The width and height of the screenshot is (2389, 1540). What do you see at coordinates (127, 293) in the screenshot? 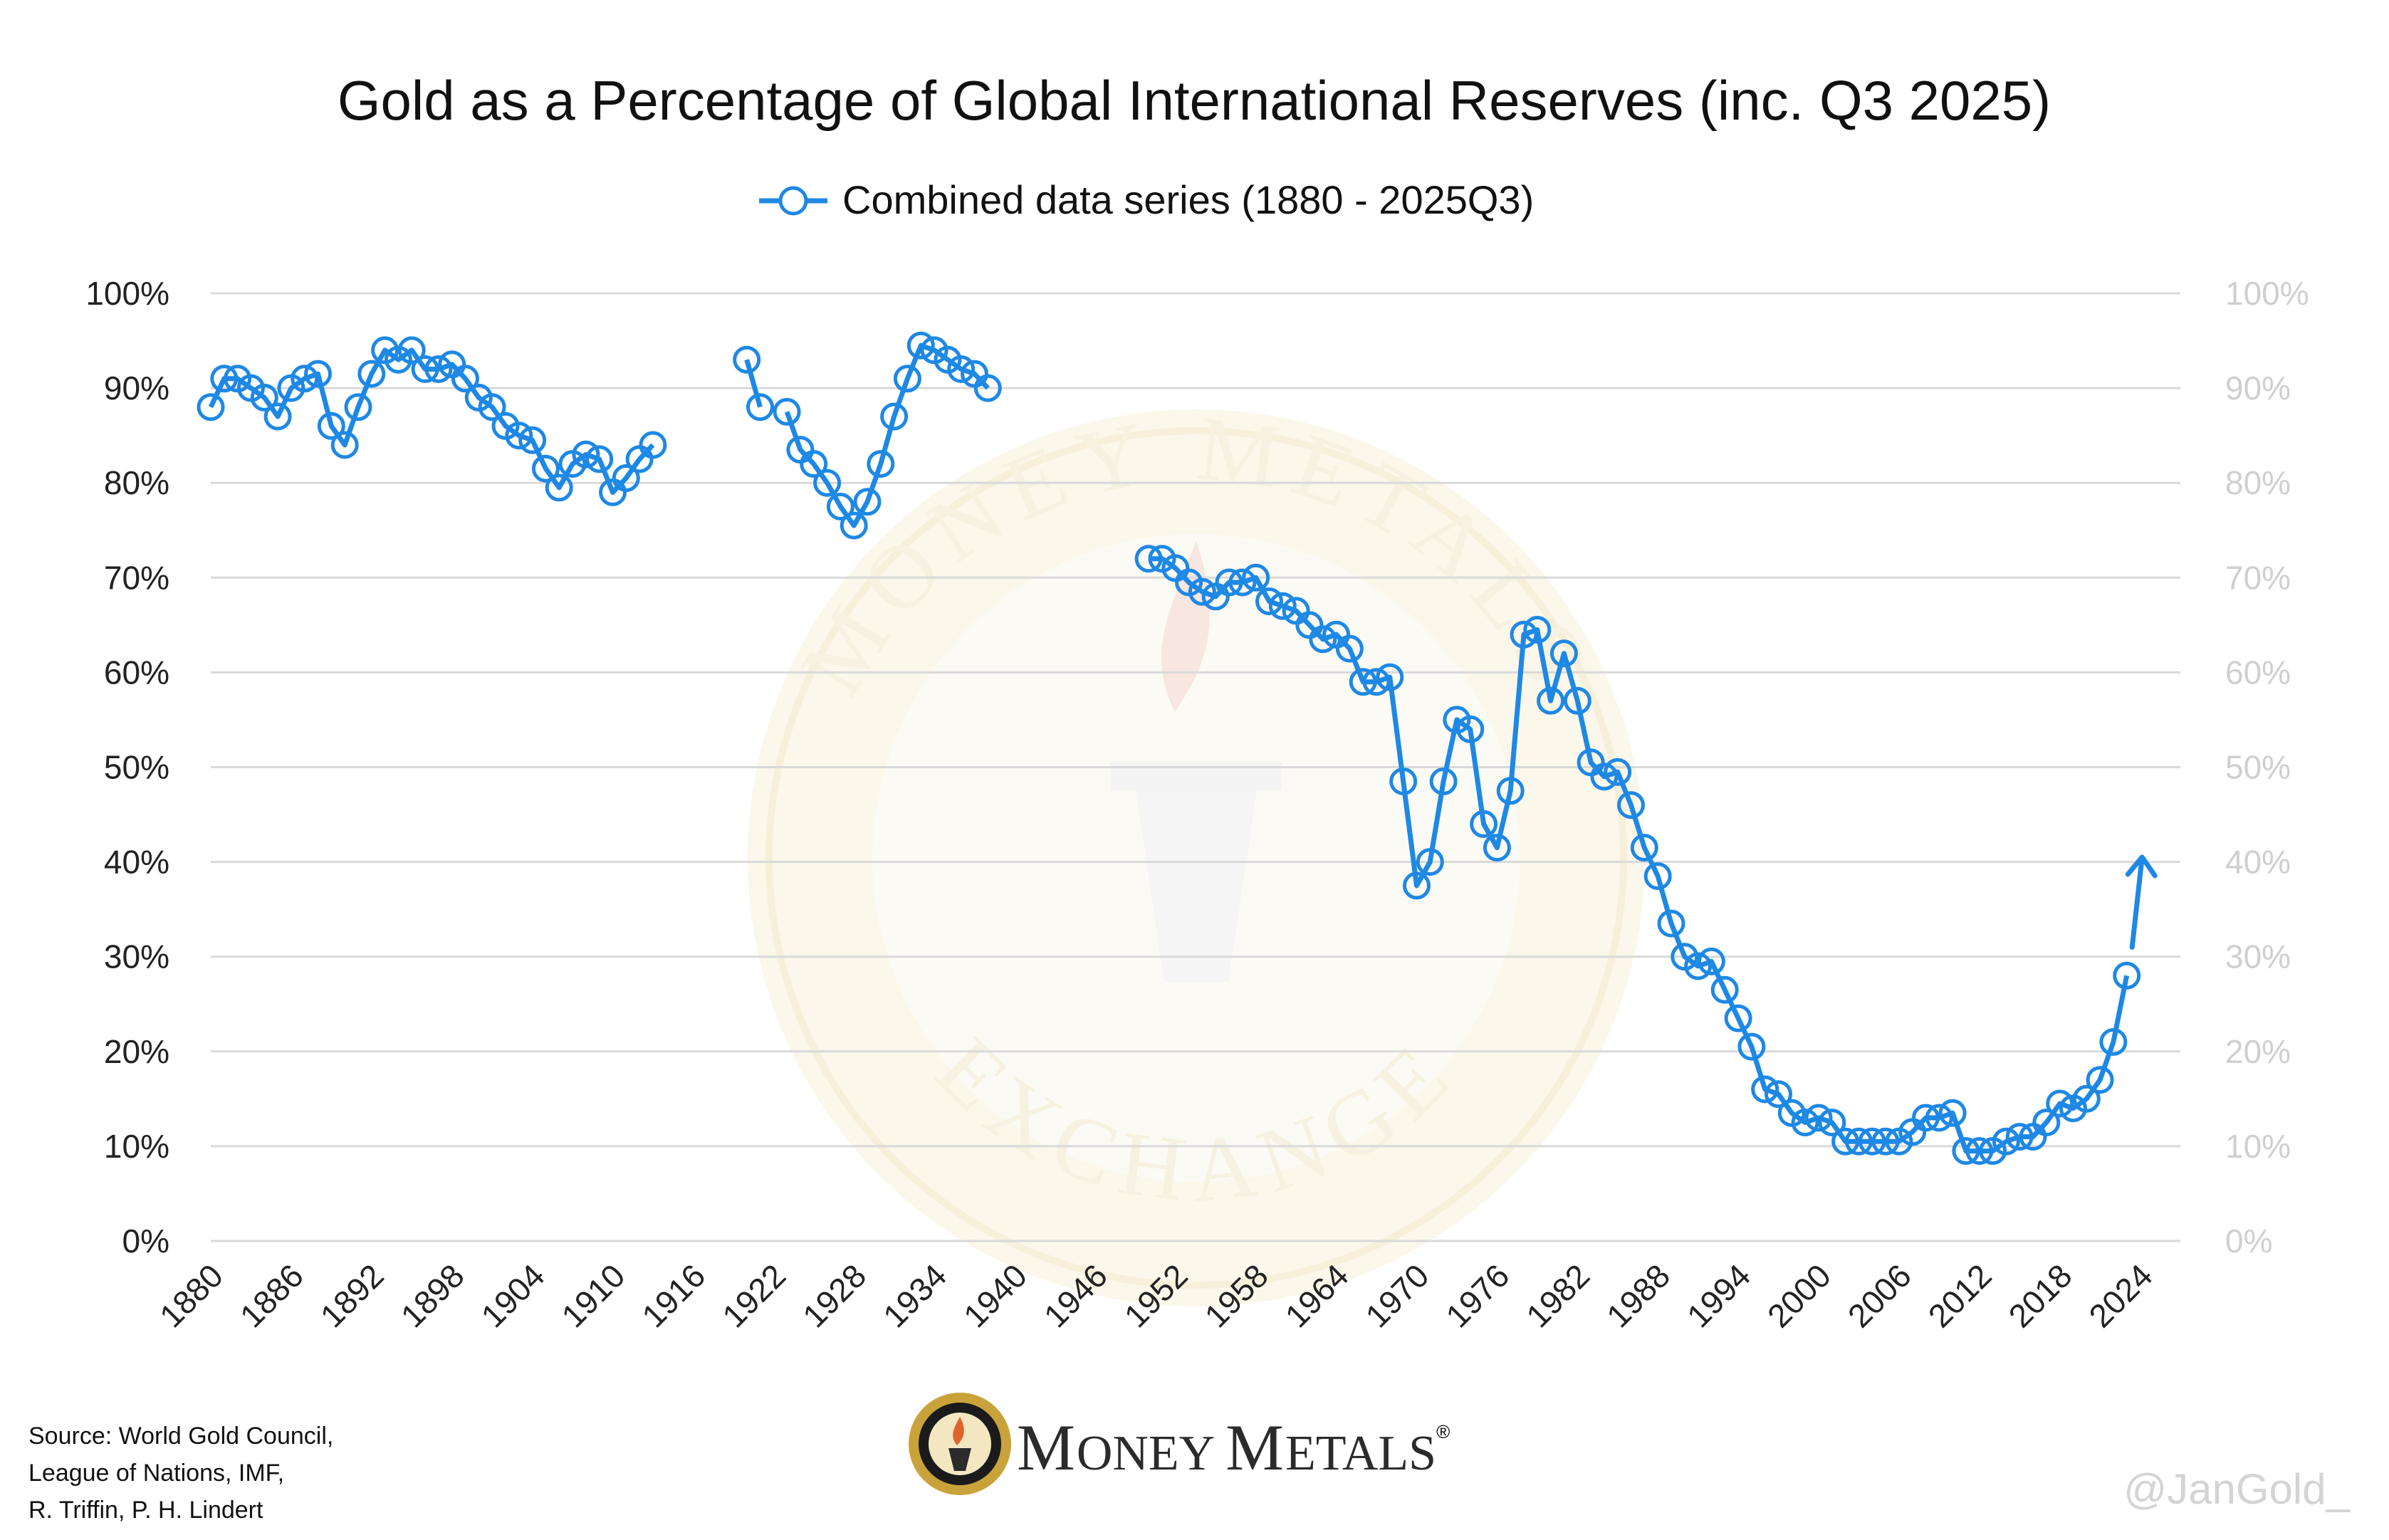
I see `y-tick-label-left: 100%` at bounding box center [127, 293].